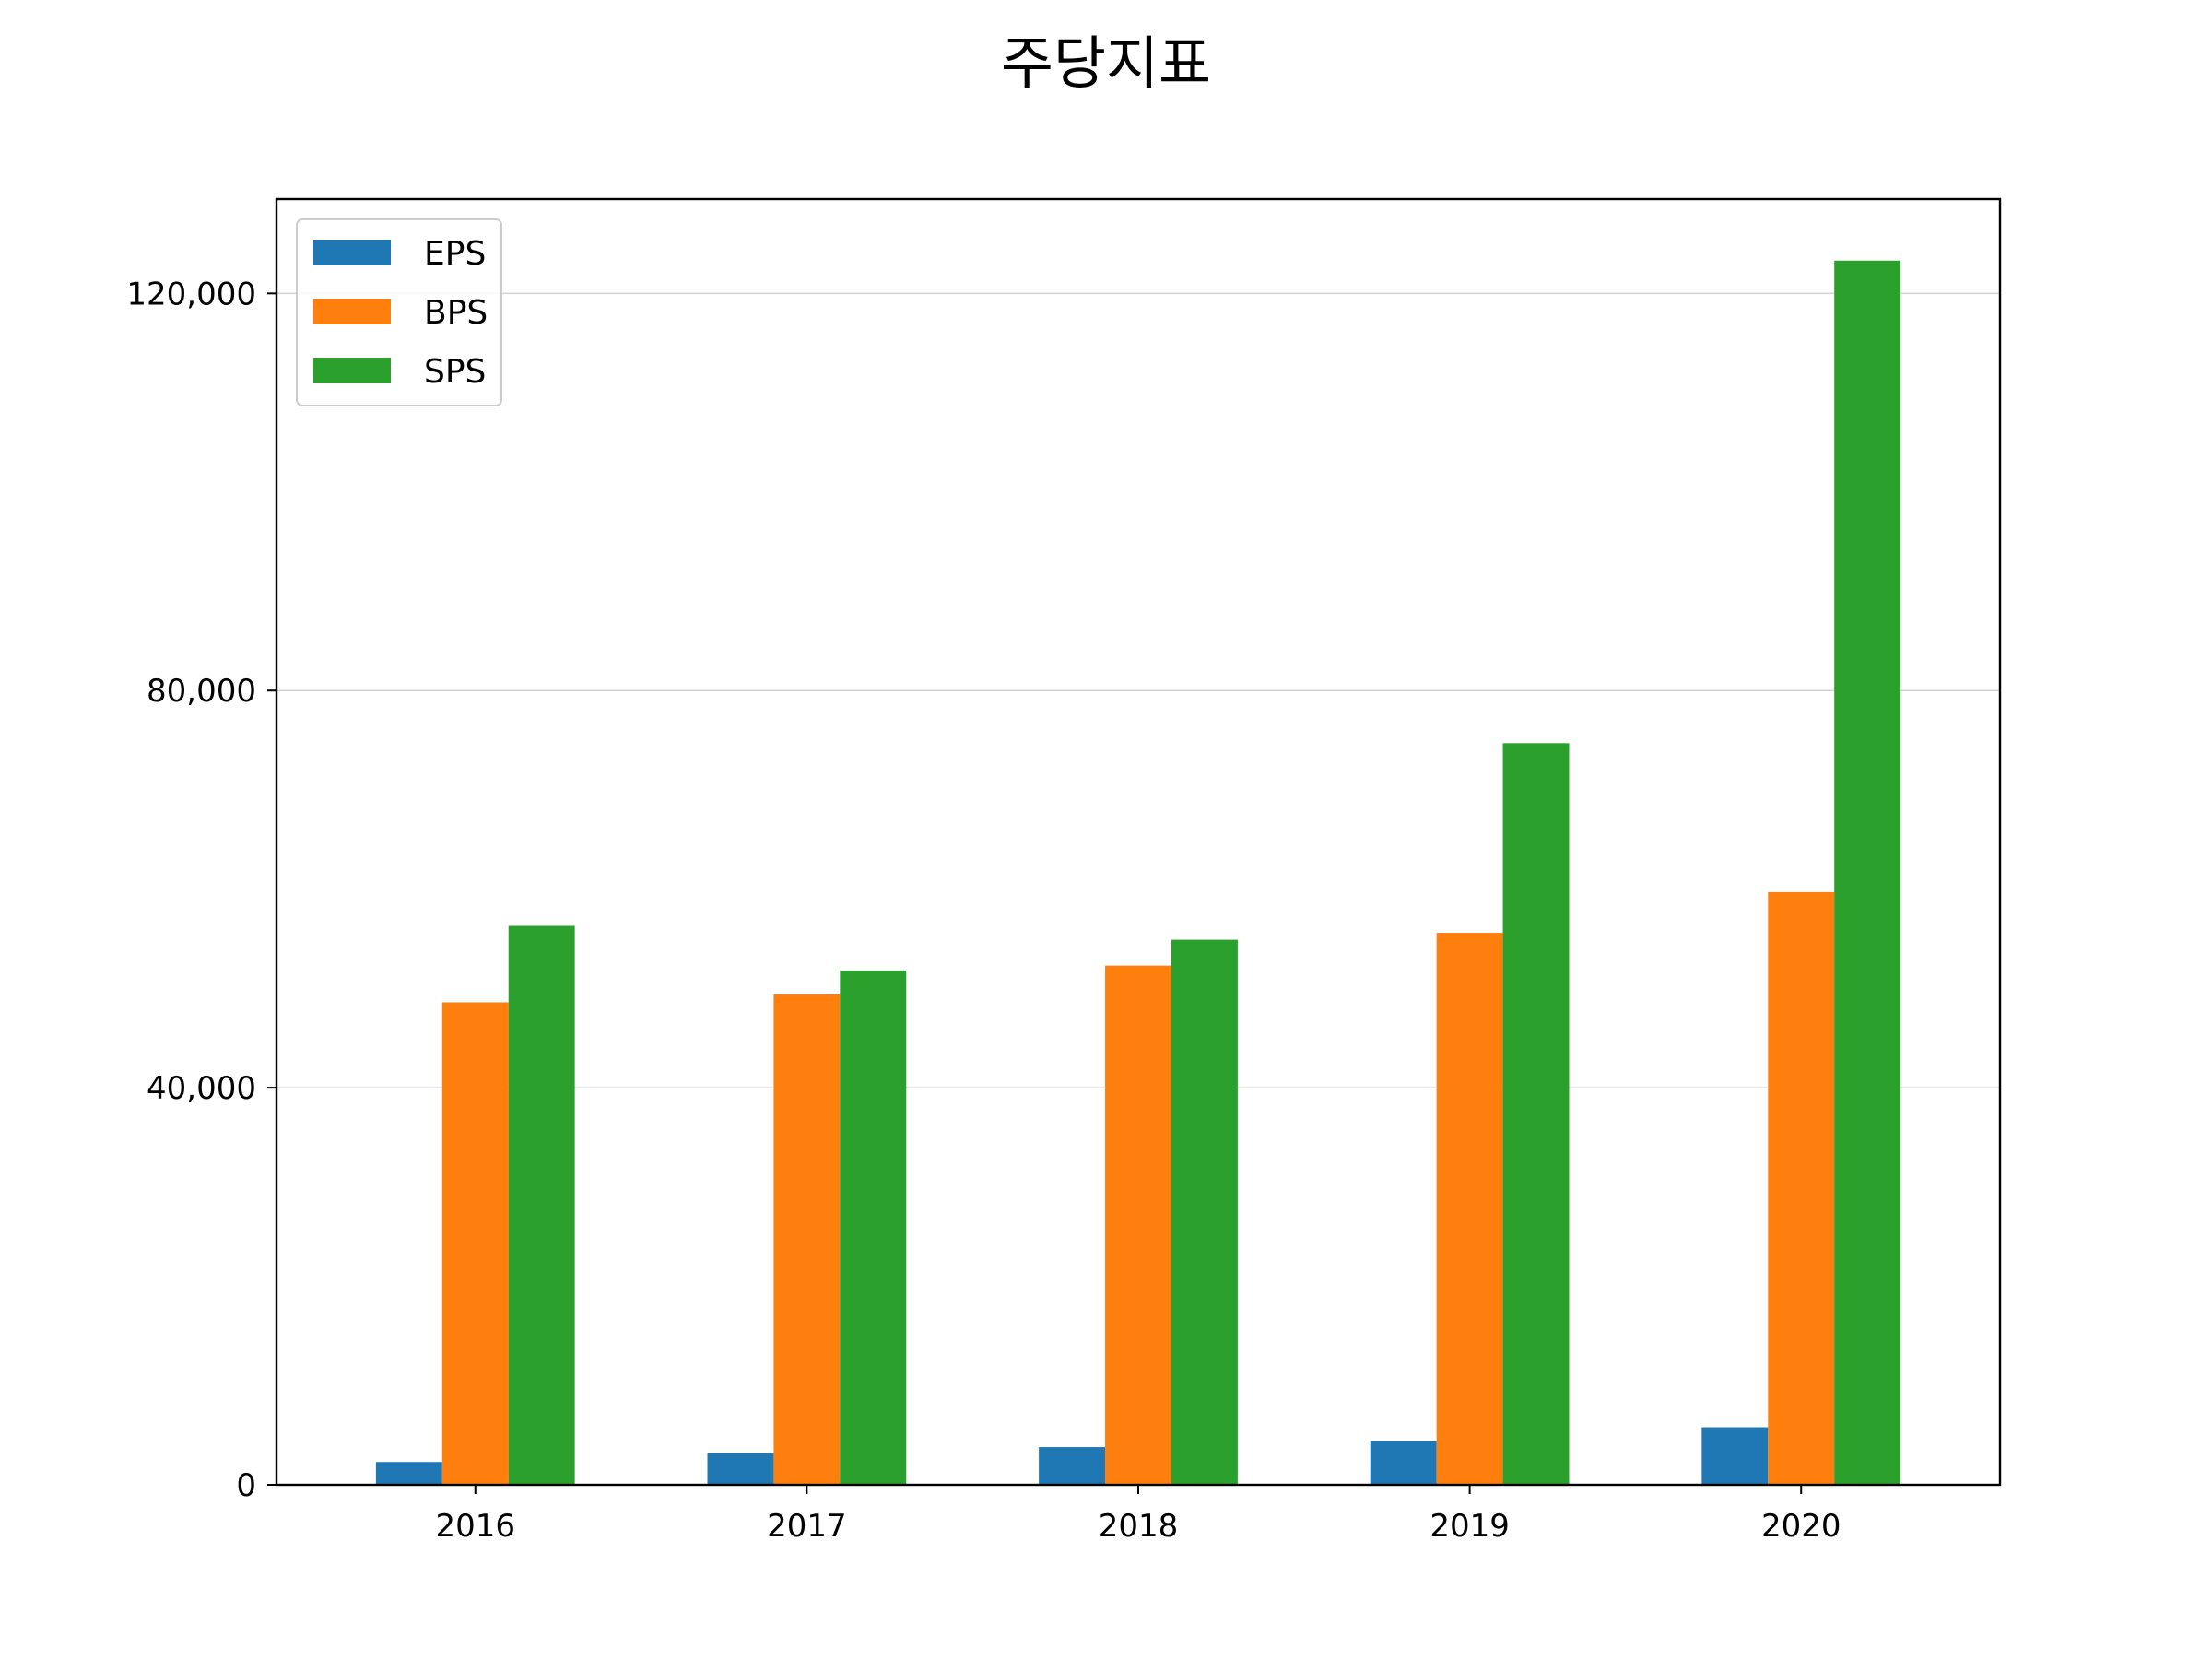  What do you see at coordinates (541, 1205) in the screenshot?
I see `bar-sps-2016` at bounding box center [541, 1205].